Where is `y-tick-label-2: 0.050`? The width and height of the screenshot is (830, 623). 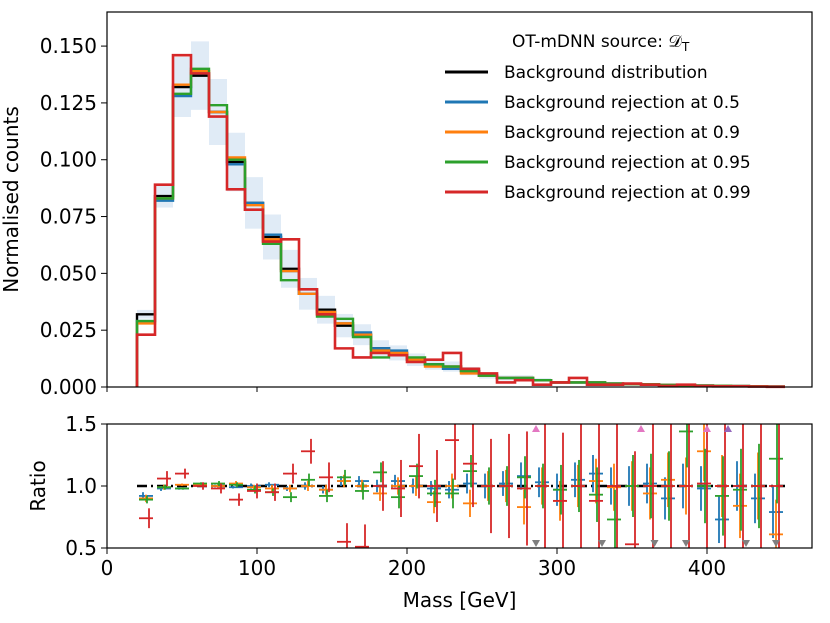
y-tick-label-2: 0.050 is located at coordinates (68, 273).